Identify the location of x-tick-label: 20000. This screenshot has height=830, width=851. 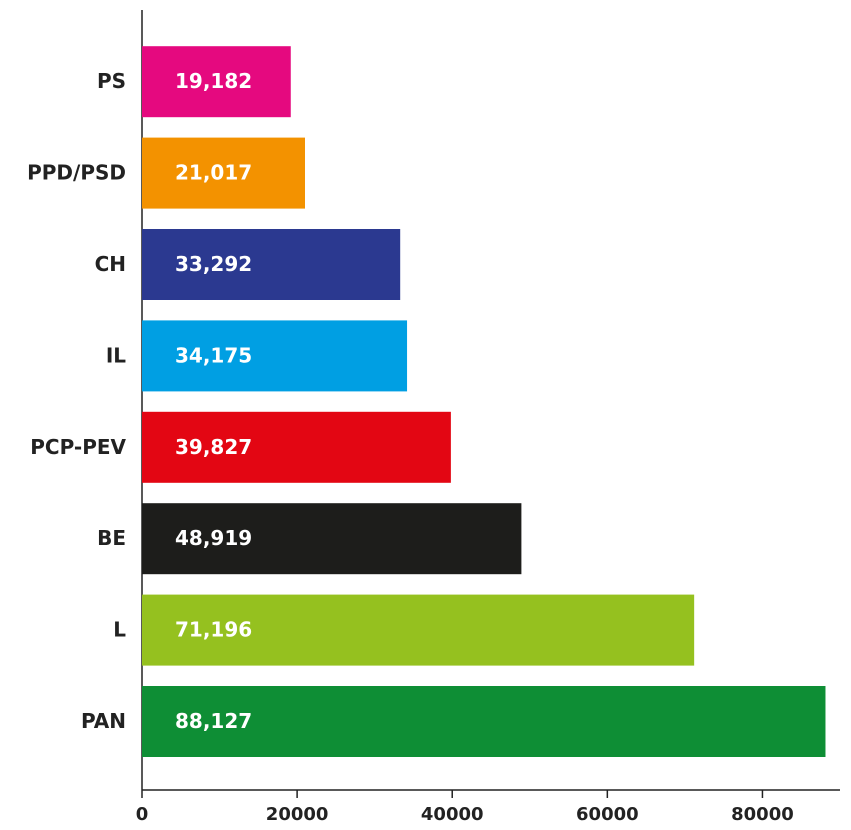
(297, 814).